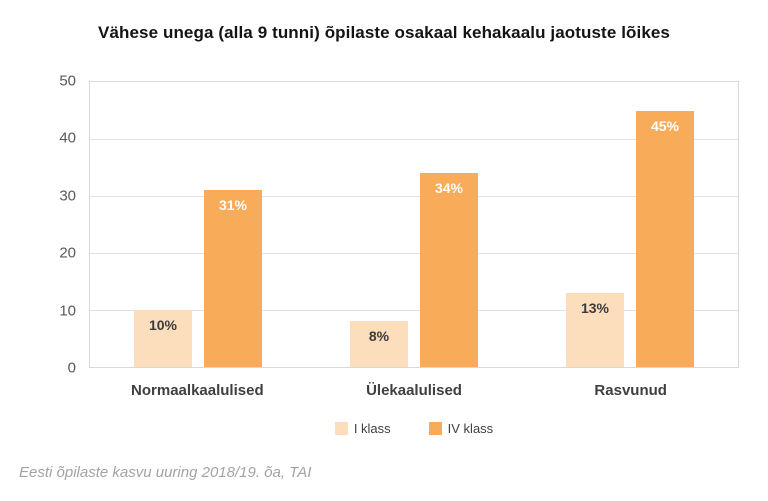  Describe the element at coordinates (163, 338) in the screenshot. I see `bar-i-klass: 10%` at that location.